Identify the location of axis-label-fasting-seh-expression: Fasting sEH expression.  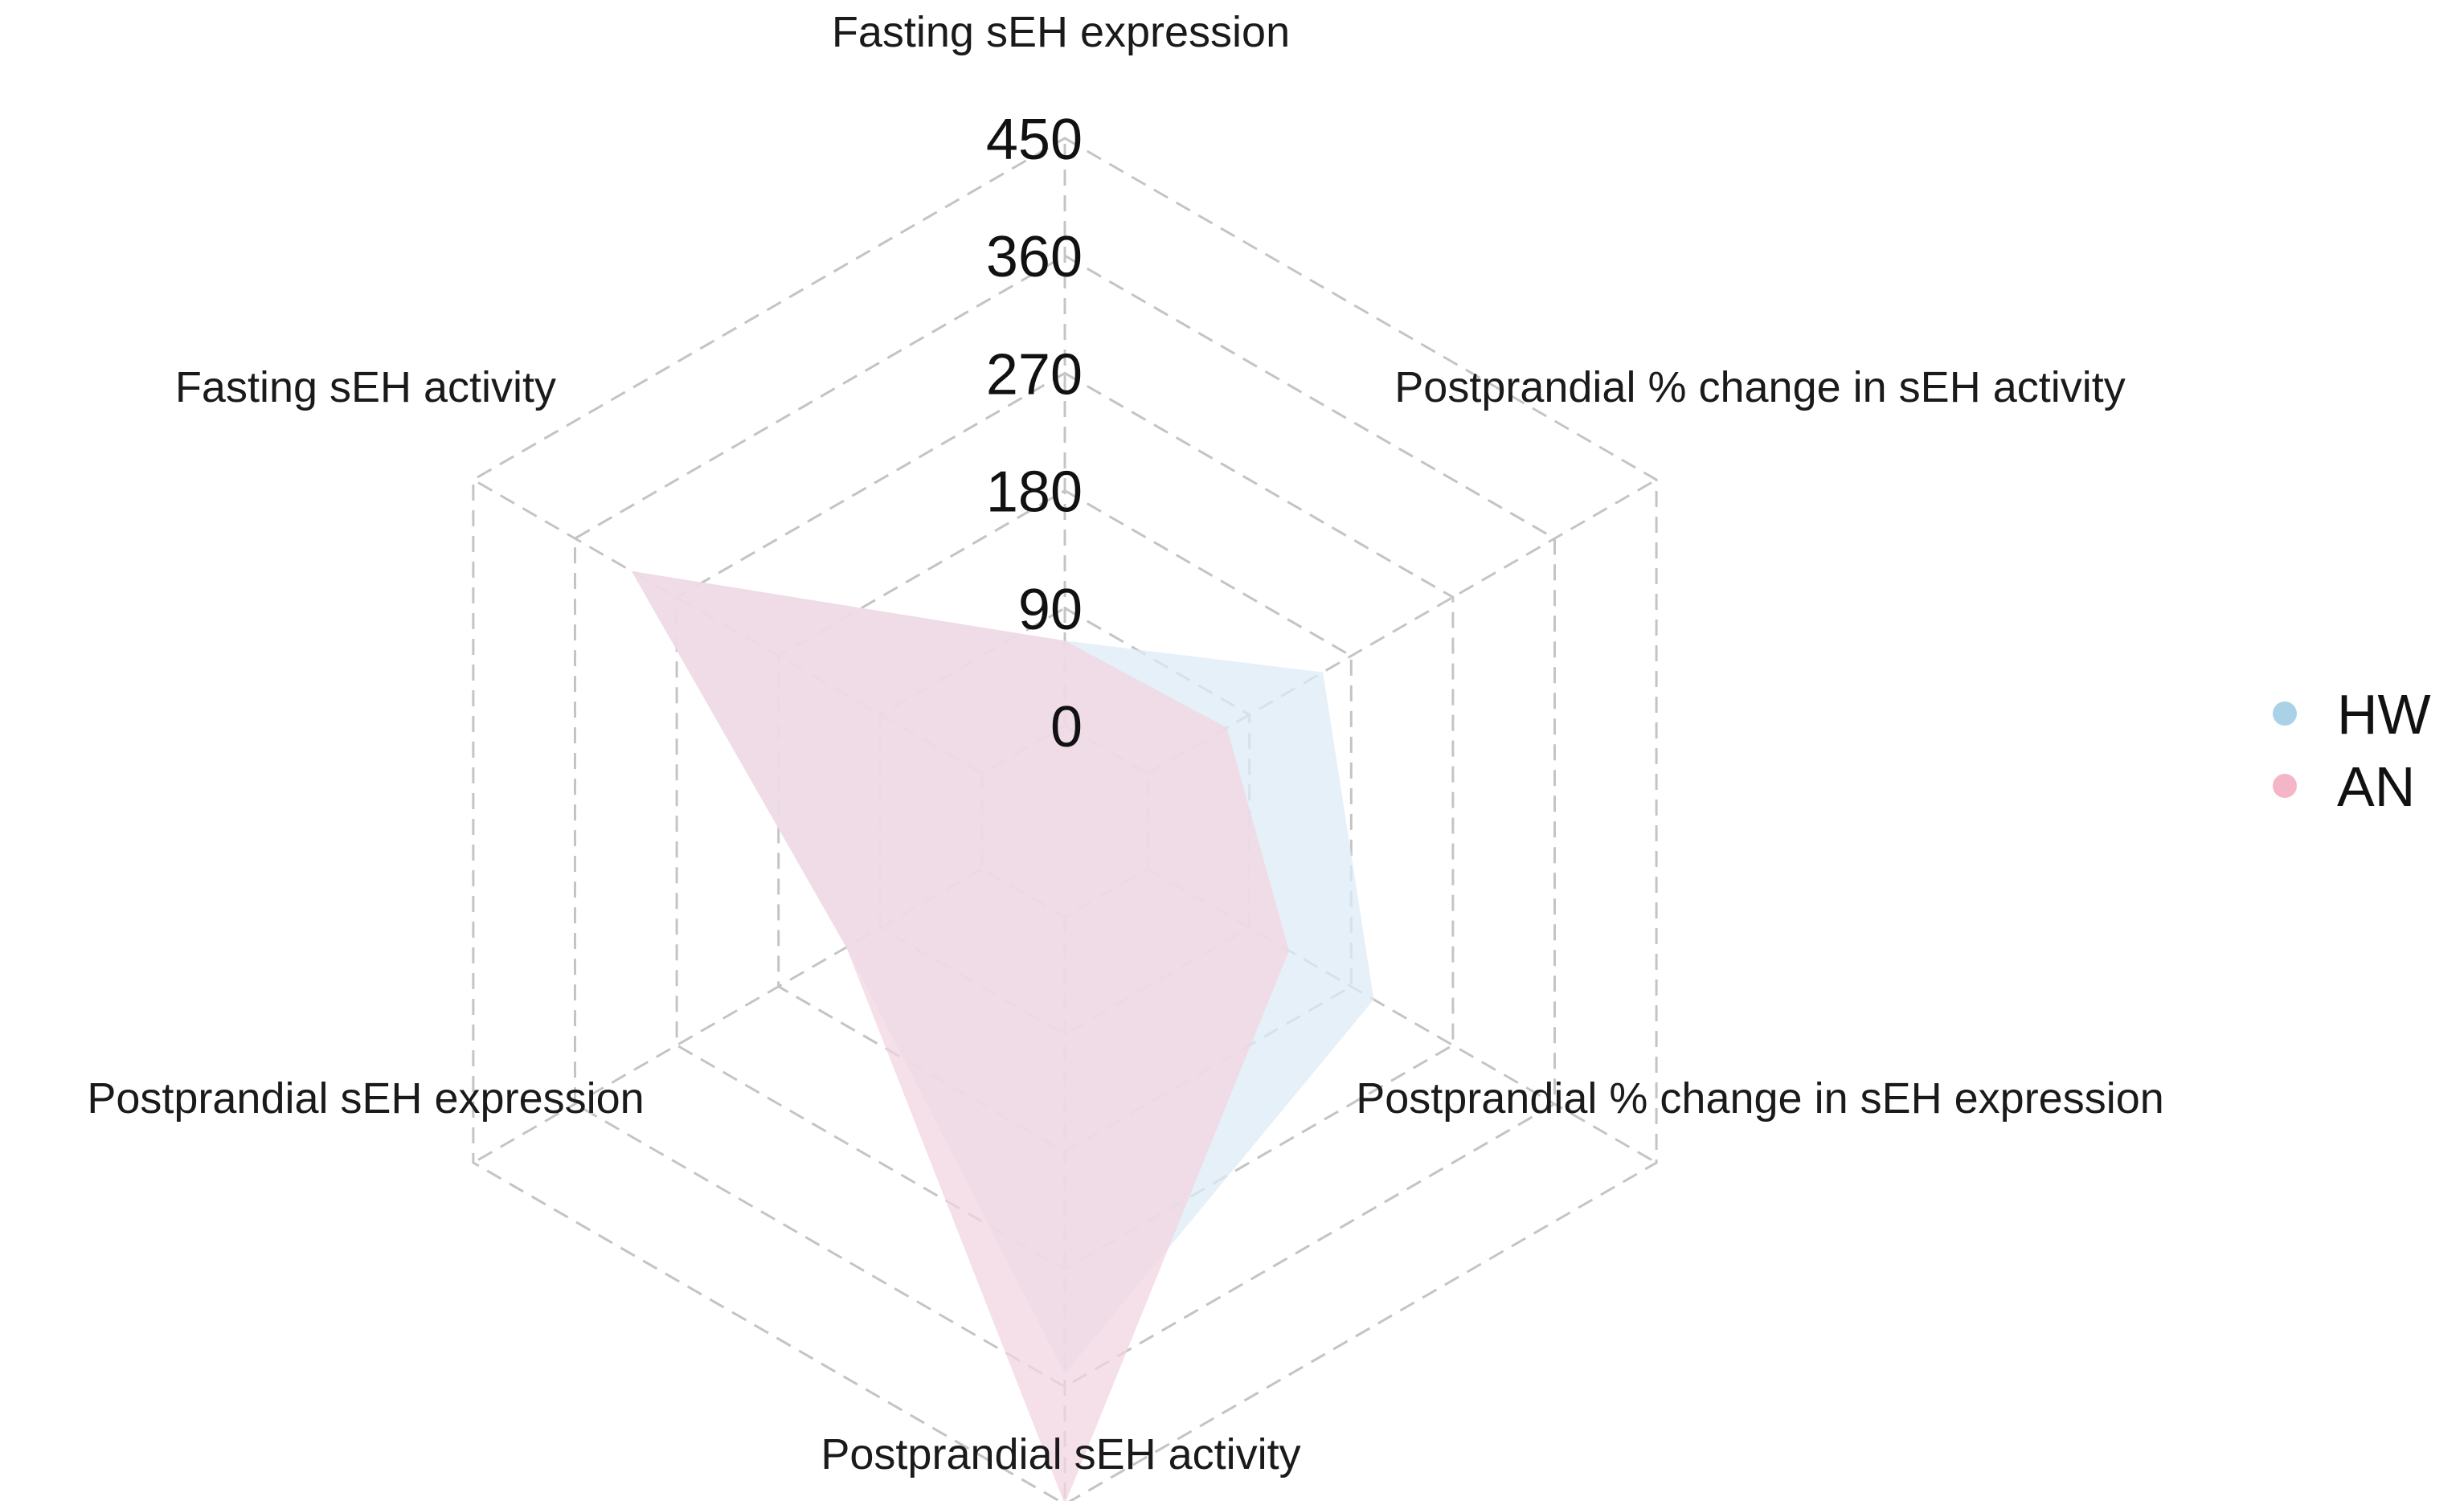
(1061, 32).